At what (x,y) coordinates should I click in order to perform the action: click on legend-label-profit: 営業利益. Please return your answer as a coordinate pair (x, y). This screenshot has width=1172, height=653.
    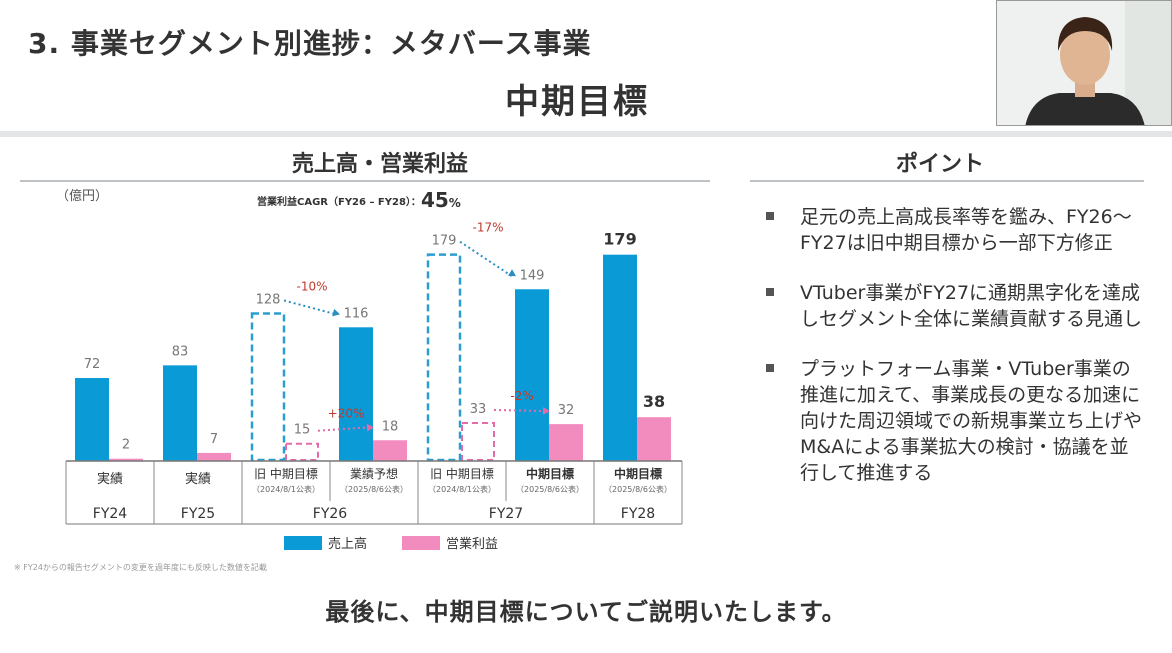
    Looking at the image, I should click on (472, 544).